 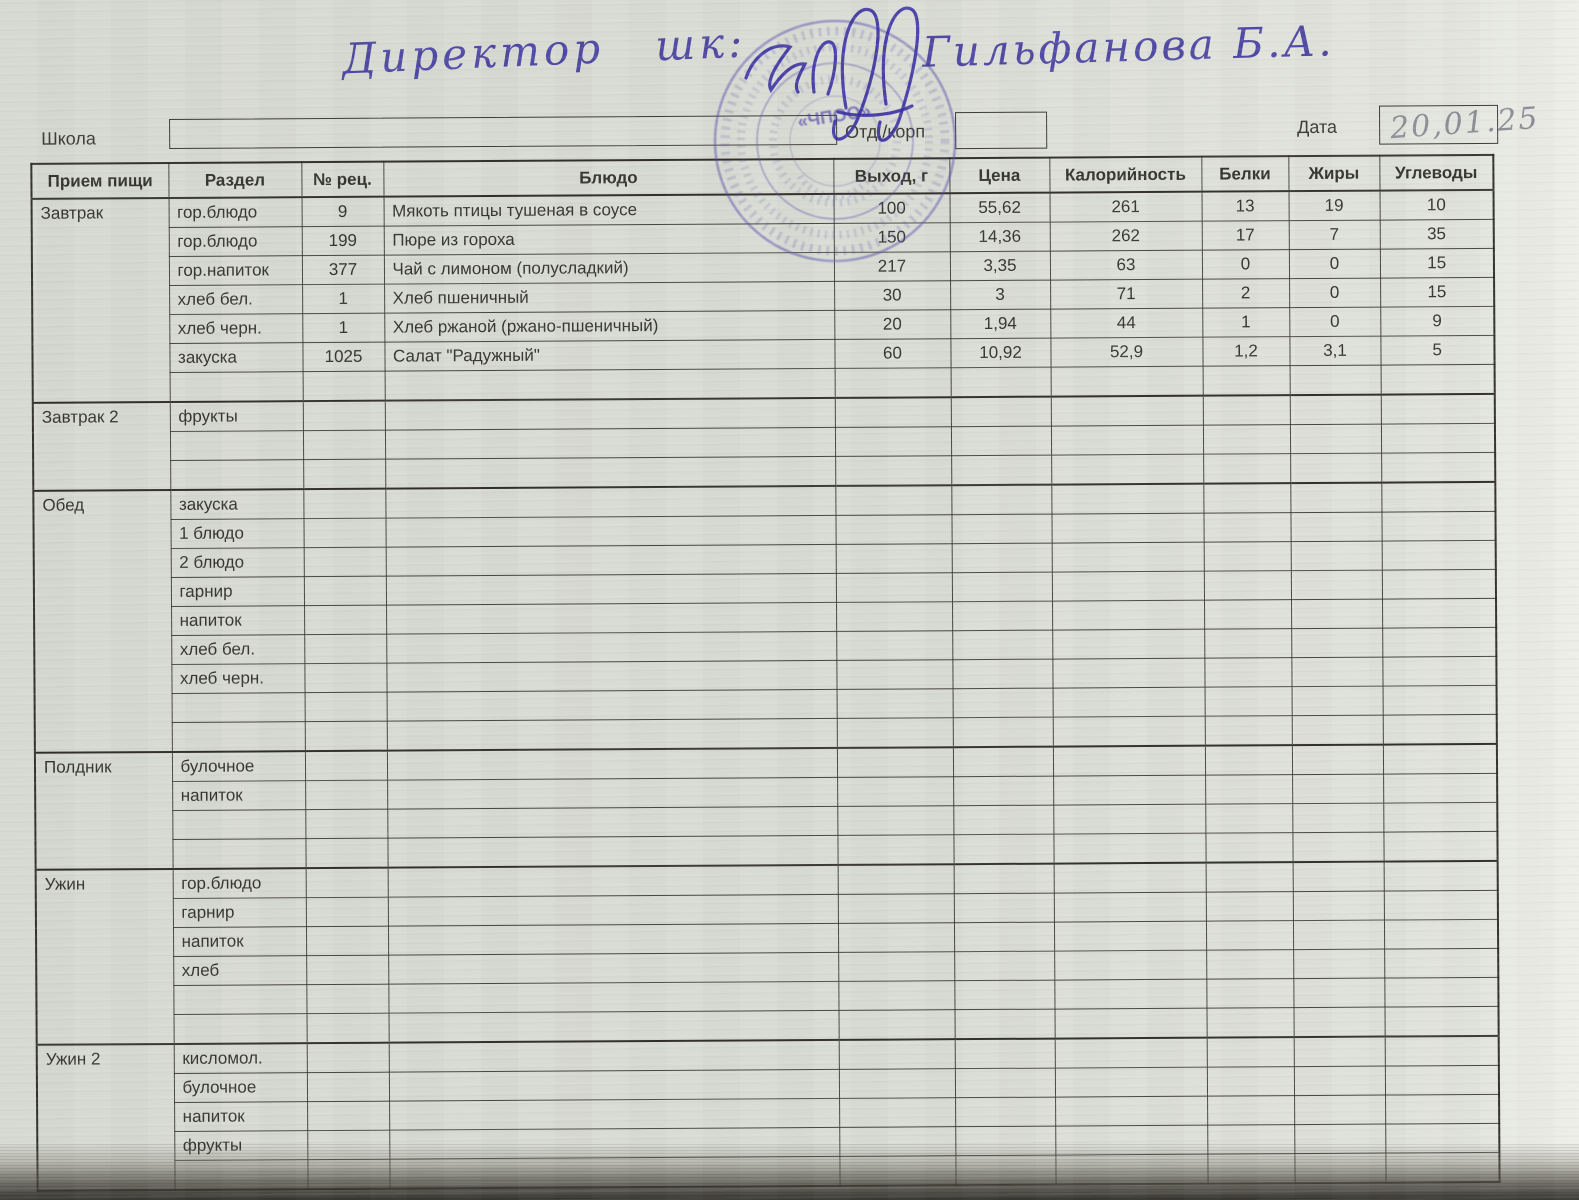 What do you see at coordinates (68, 138) in the screenshot?
I see `school-label: Школа` at bounding box center [68, 138].